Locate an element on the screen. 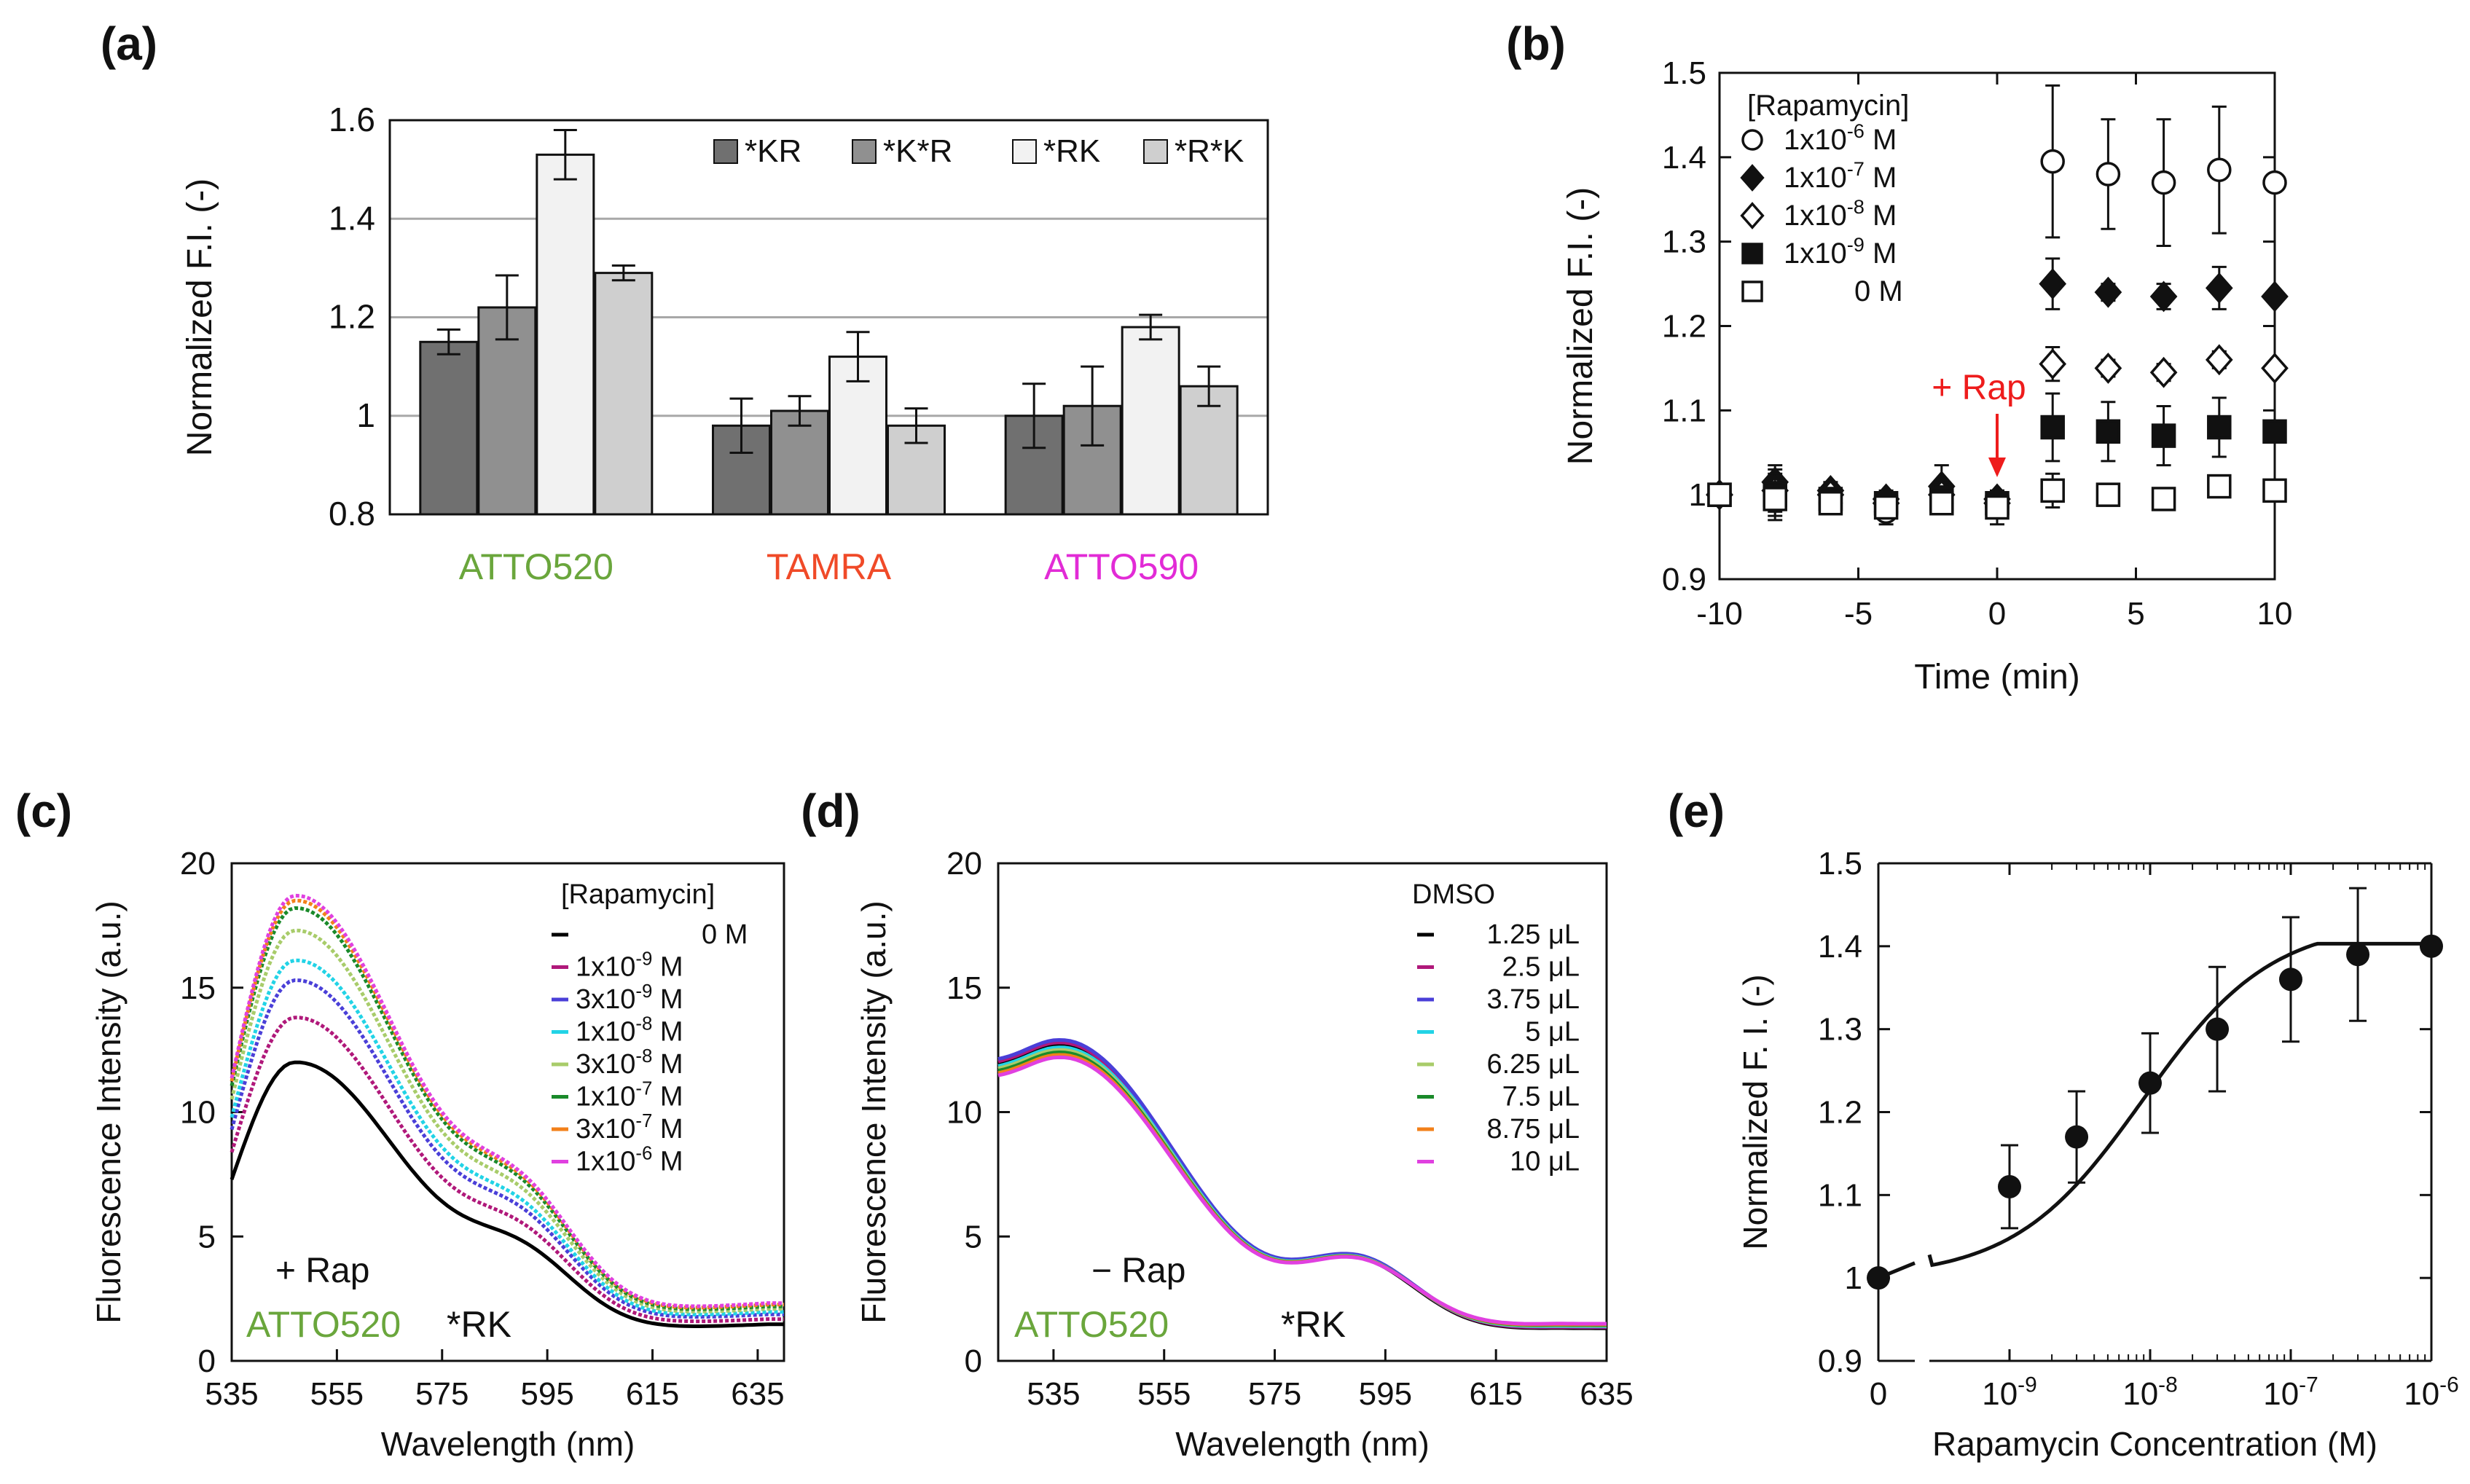 This screenshot has height=1484, width=2470. x-tick-label: 10⁻⁹ is located at coordinates (2009, 1392).